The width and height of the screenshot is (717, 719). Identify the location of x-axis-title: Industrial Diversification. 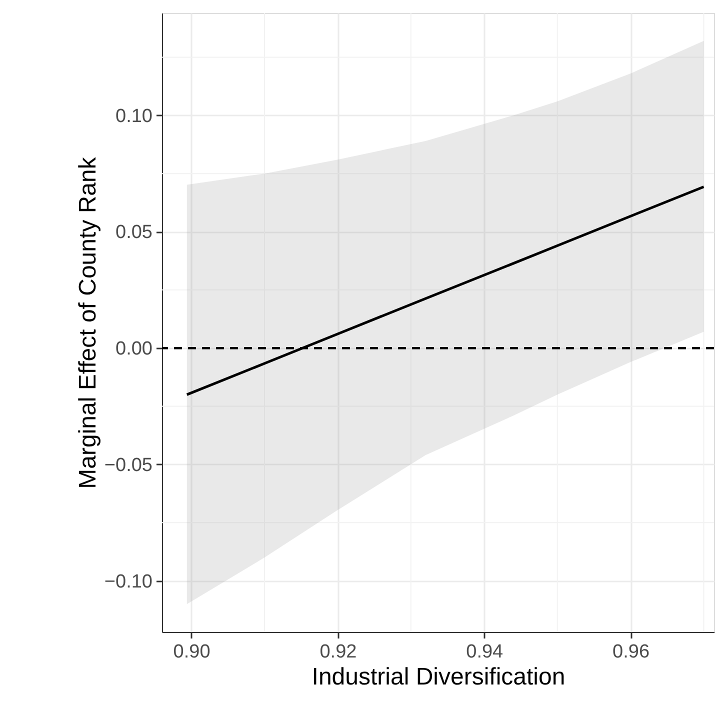
(439, 677).